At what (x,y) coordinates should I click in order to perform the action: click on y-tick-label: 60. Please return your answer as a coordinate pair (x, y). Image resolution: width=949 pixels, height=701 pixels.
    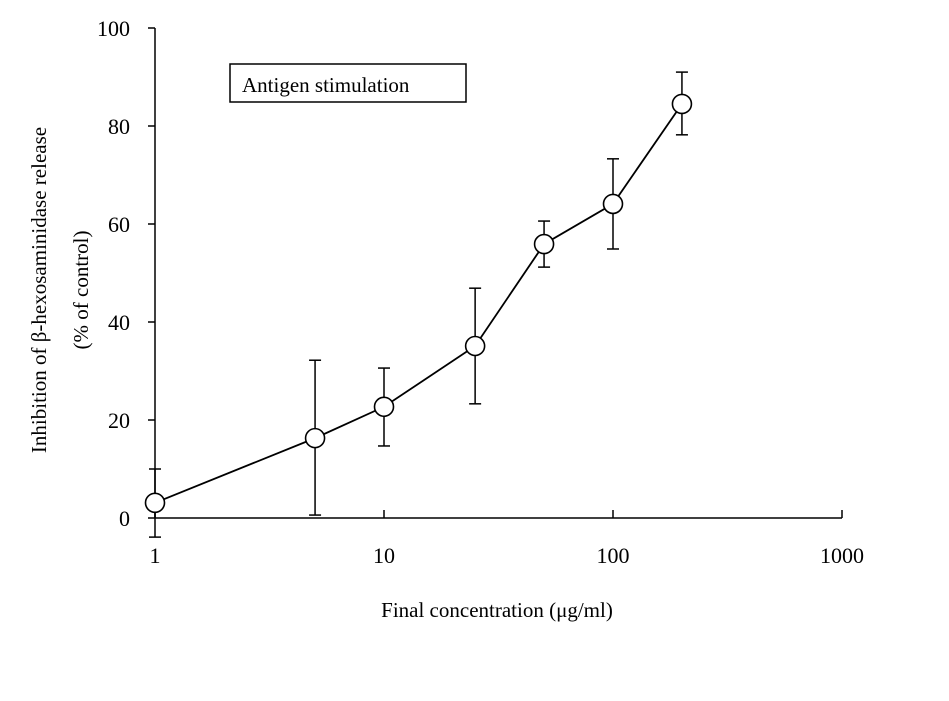
    Looking at the image, I should click on (119, 224).